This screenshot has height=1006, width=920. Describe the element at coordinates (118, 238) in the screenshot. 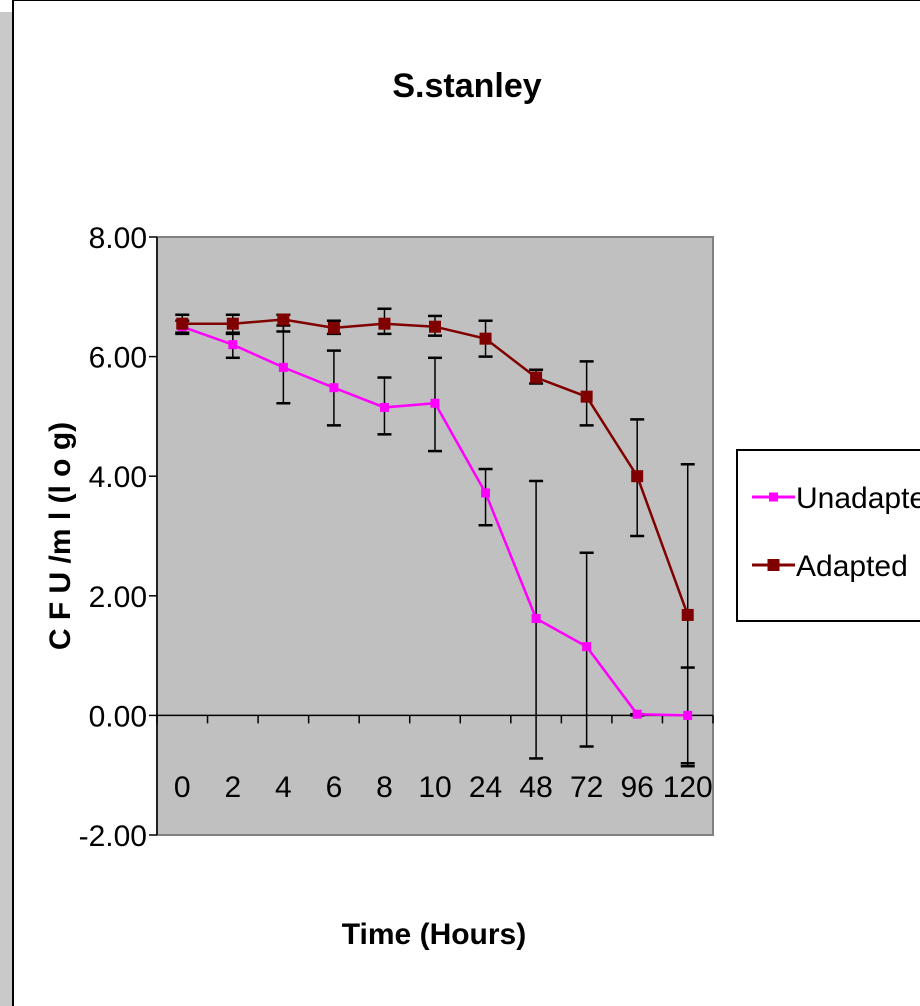

I see `y-tick-label: 8.00` at that location.